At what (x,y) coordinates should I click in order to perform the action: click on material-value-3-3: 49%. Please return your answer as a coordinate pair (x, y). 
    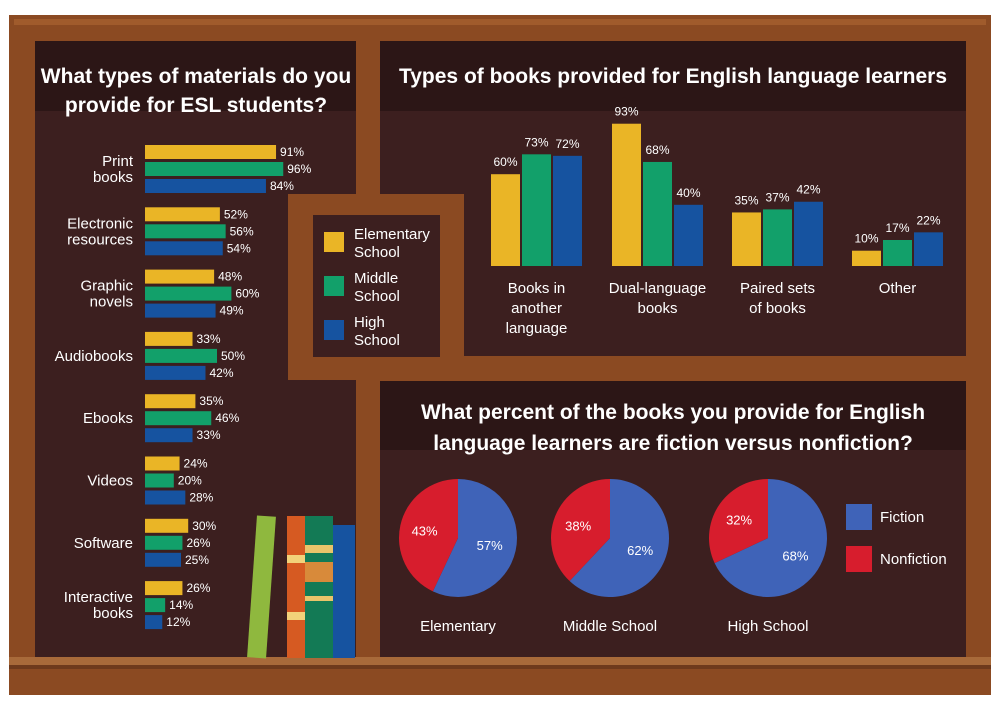
    Looking at the image, I should click on (232, 311).